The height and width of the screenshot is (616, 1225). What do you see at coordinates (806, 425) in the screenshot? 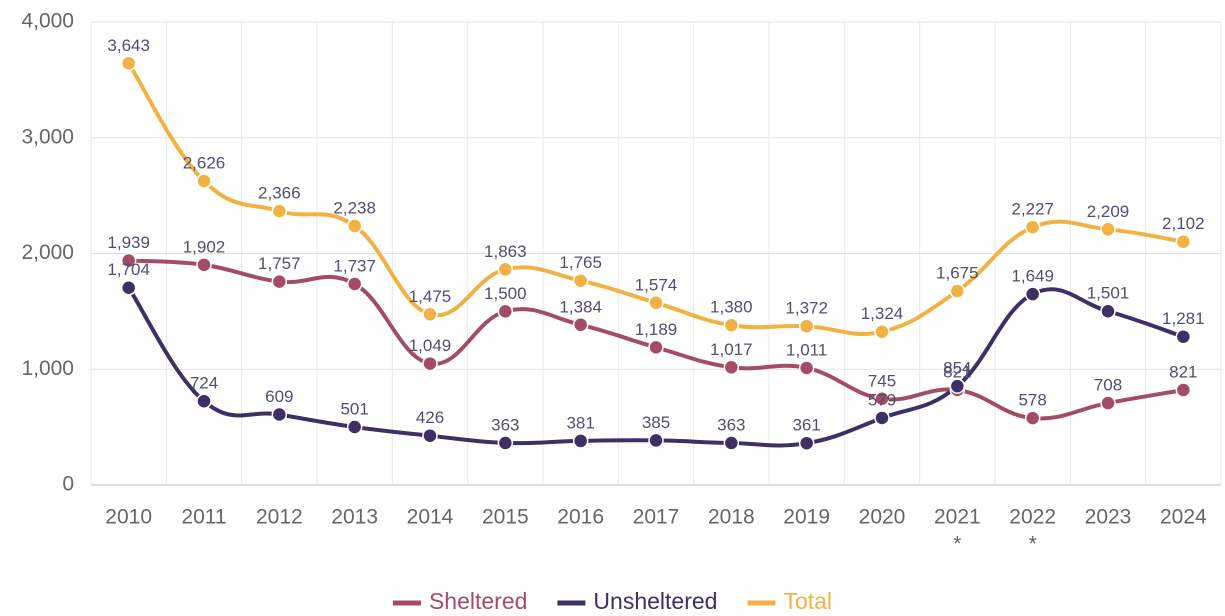
I see `data-label: 361` at bounding box center [806, 425].